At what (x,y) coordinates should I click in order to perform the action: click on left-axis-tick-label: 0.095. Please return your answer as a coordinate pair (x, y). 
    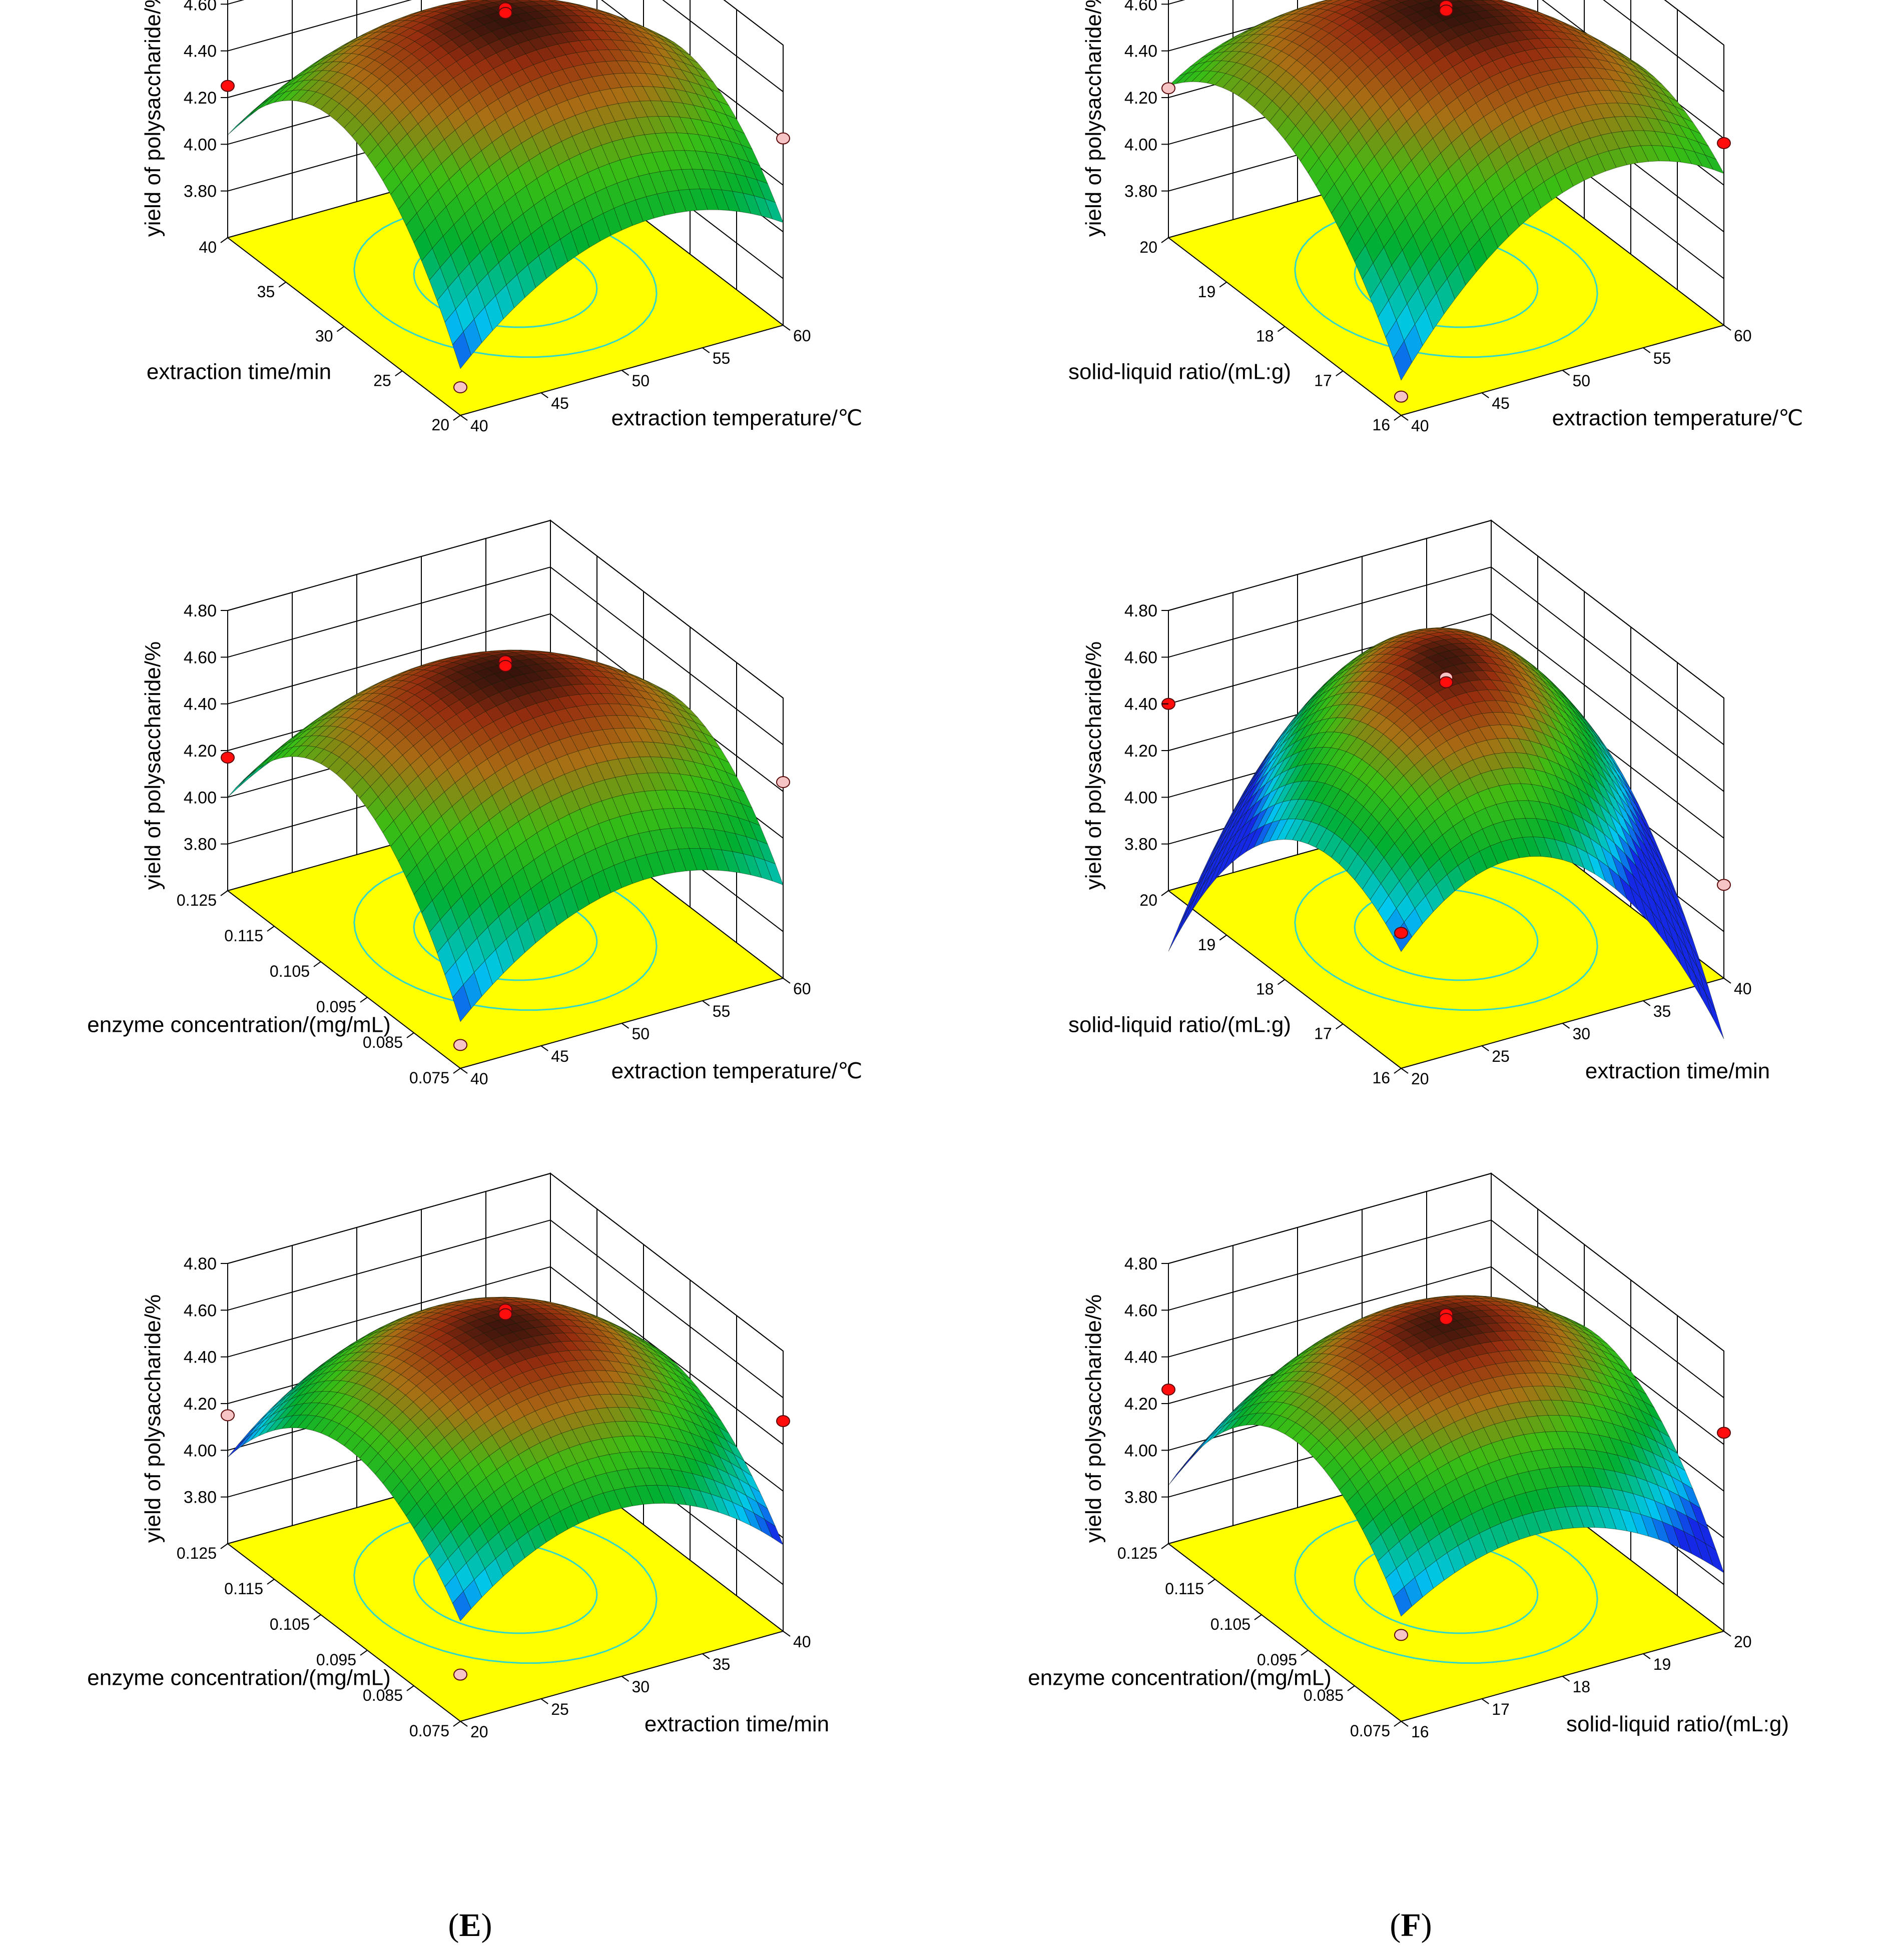
    Looking at the image, I should click on (336, 1007).